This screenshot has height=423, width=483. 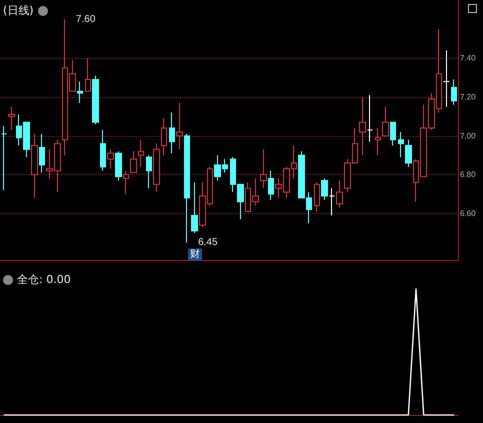 What do you see at coordinates (468, 97) in the screenshot?
I see `y-tick-label: 7.20` at bounding box center [468, 97].